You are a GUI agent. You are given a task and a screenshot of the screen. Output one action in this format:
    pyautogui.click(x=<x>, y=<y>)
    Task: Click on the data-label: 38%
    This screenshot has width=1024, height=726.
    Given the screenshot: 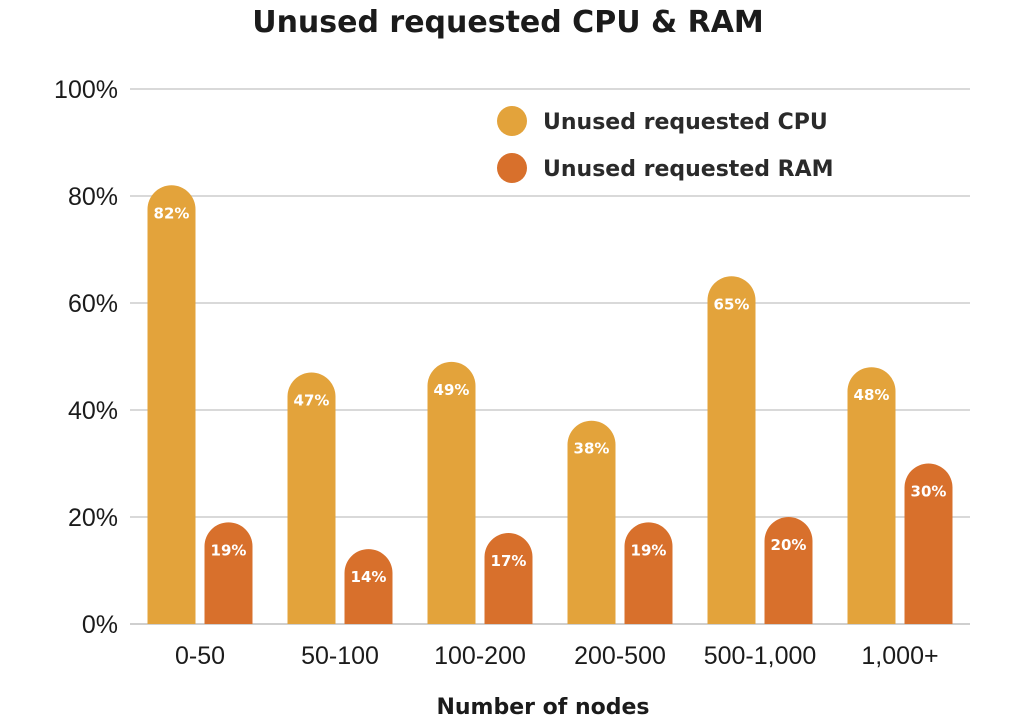 What is the action you would take?
    pyautogui.click(x=592, y=449)
    